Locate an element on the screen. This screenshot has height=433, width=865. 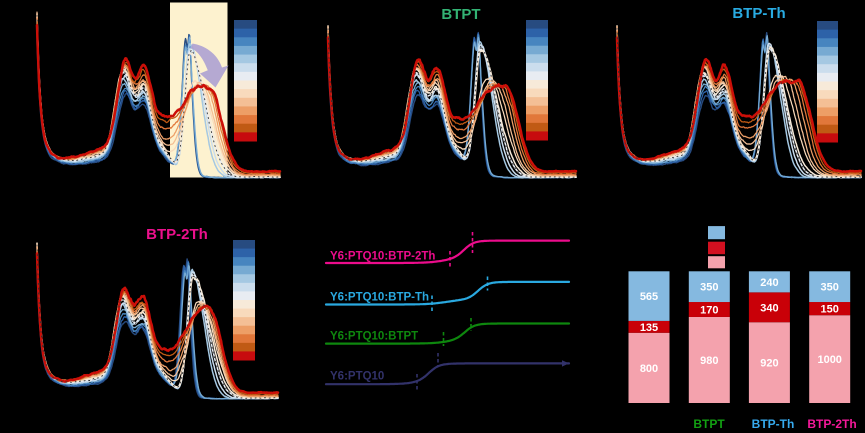
svg-text: 150 is located at coordinates (830, 310).